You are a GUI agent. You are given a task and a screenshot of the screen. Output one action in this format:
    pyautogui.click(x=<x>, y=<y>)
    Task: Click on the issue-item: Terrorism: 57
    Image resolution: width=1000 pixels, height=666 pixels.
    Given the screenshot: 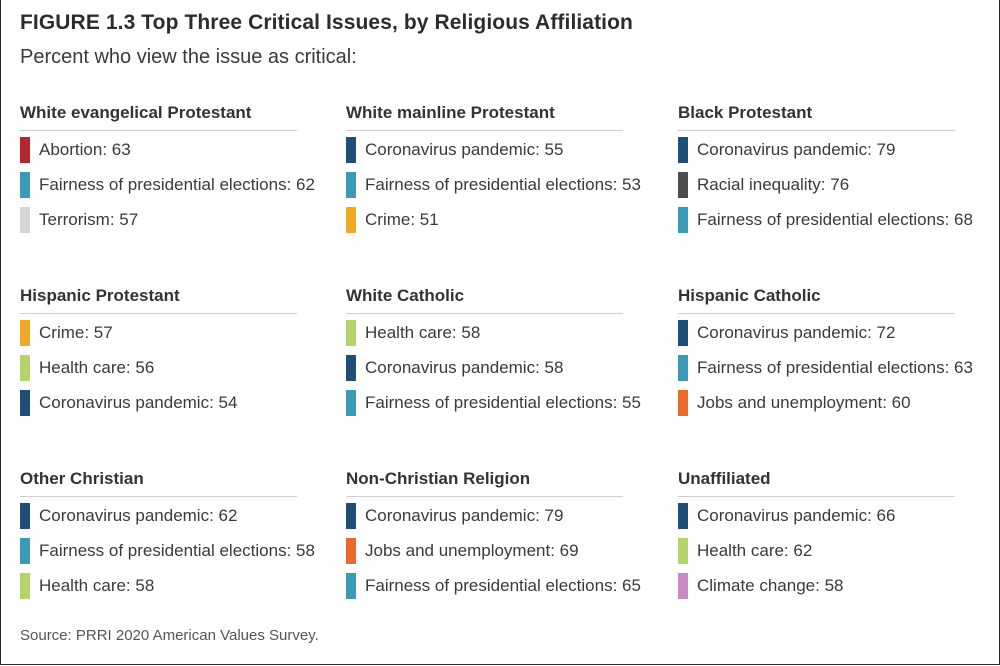 What is the action you would take?
    pyautogui.click(x=79, y=220)
    